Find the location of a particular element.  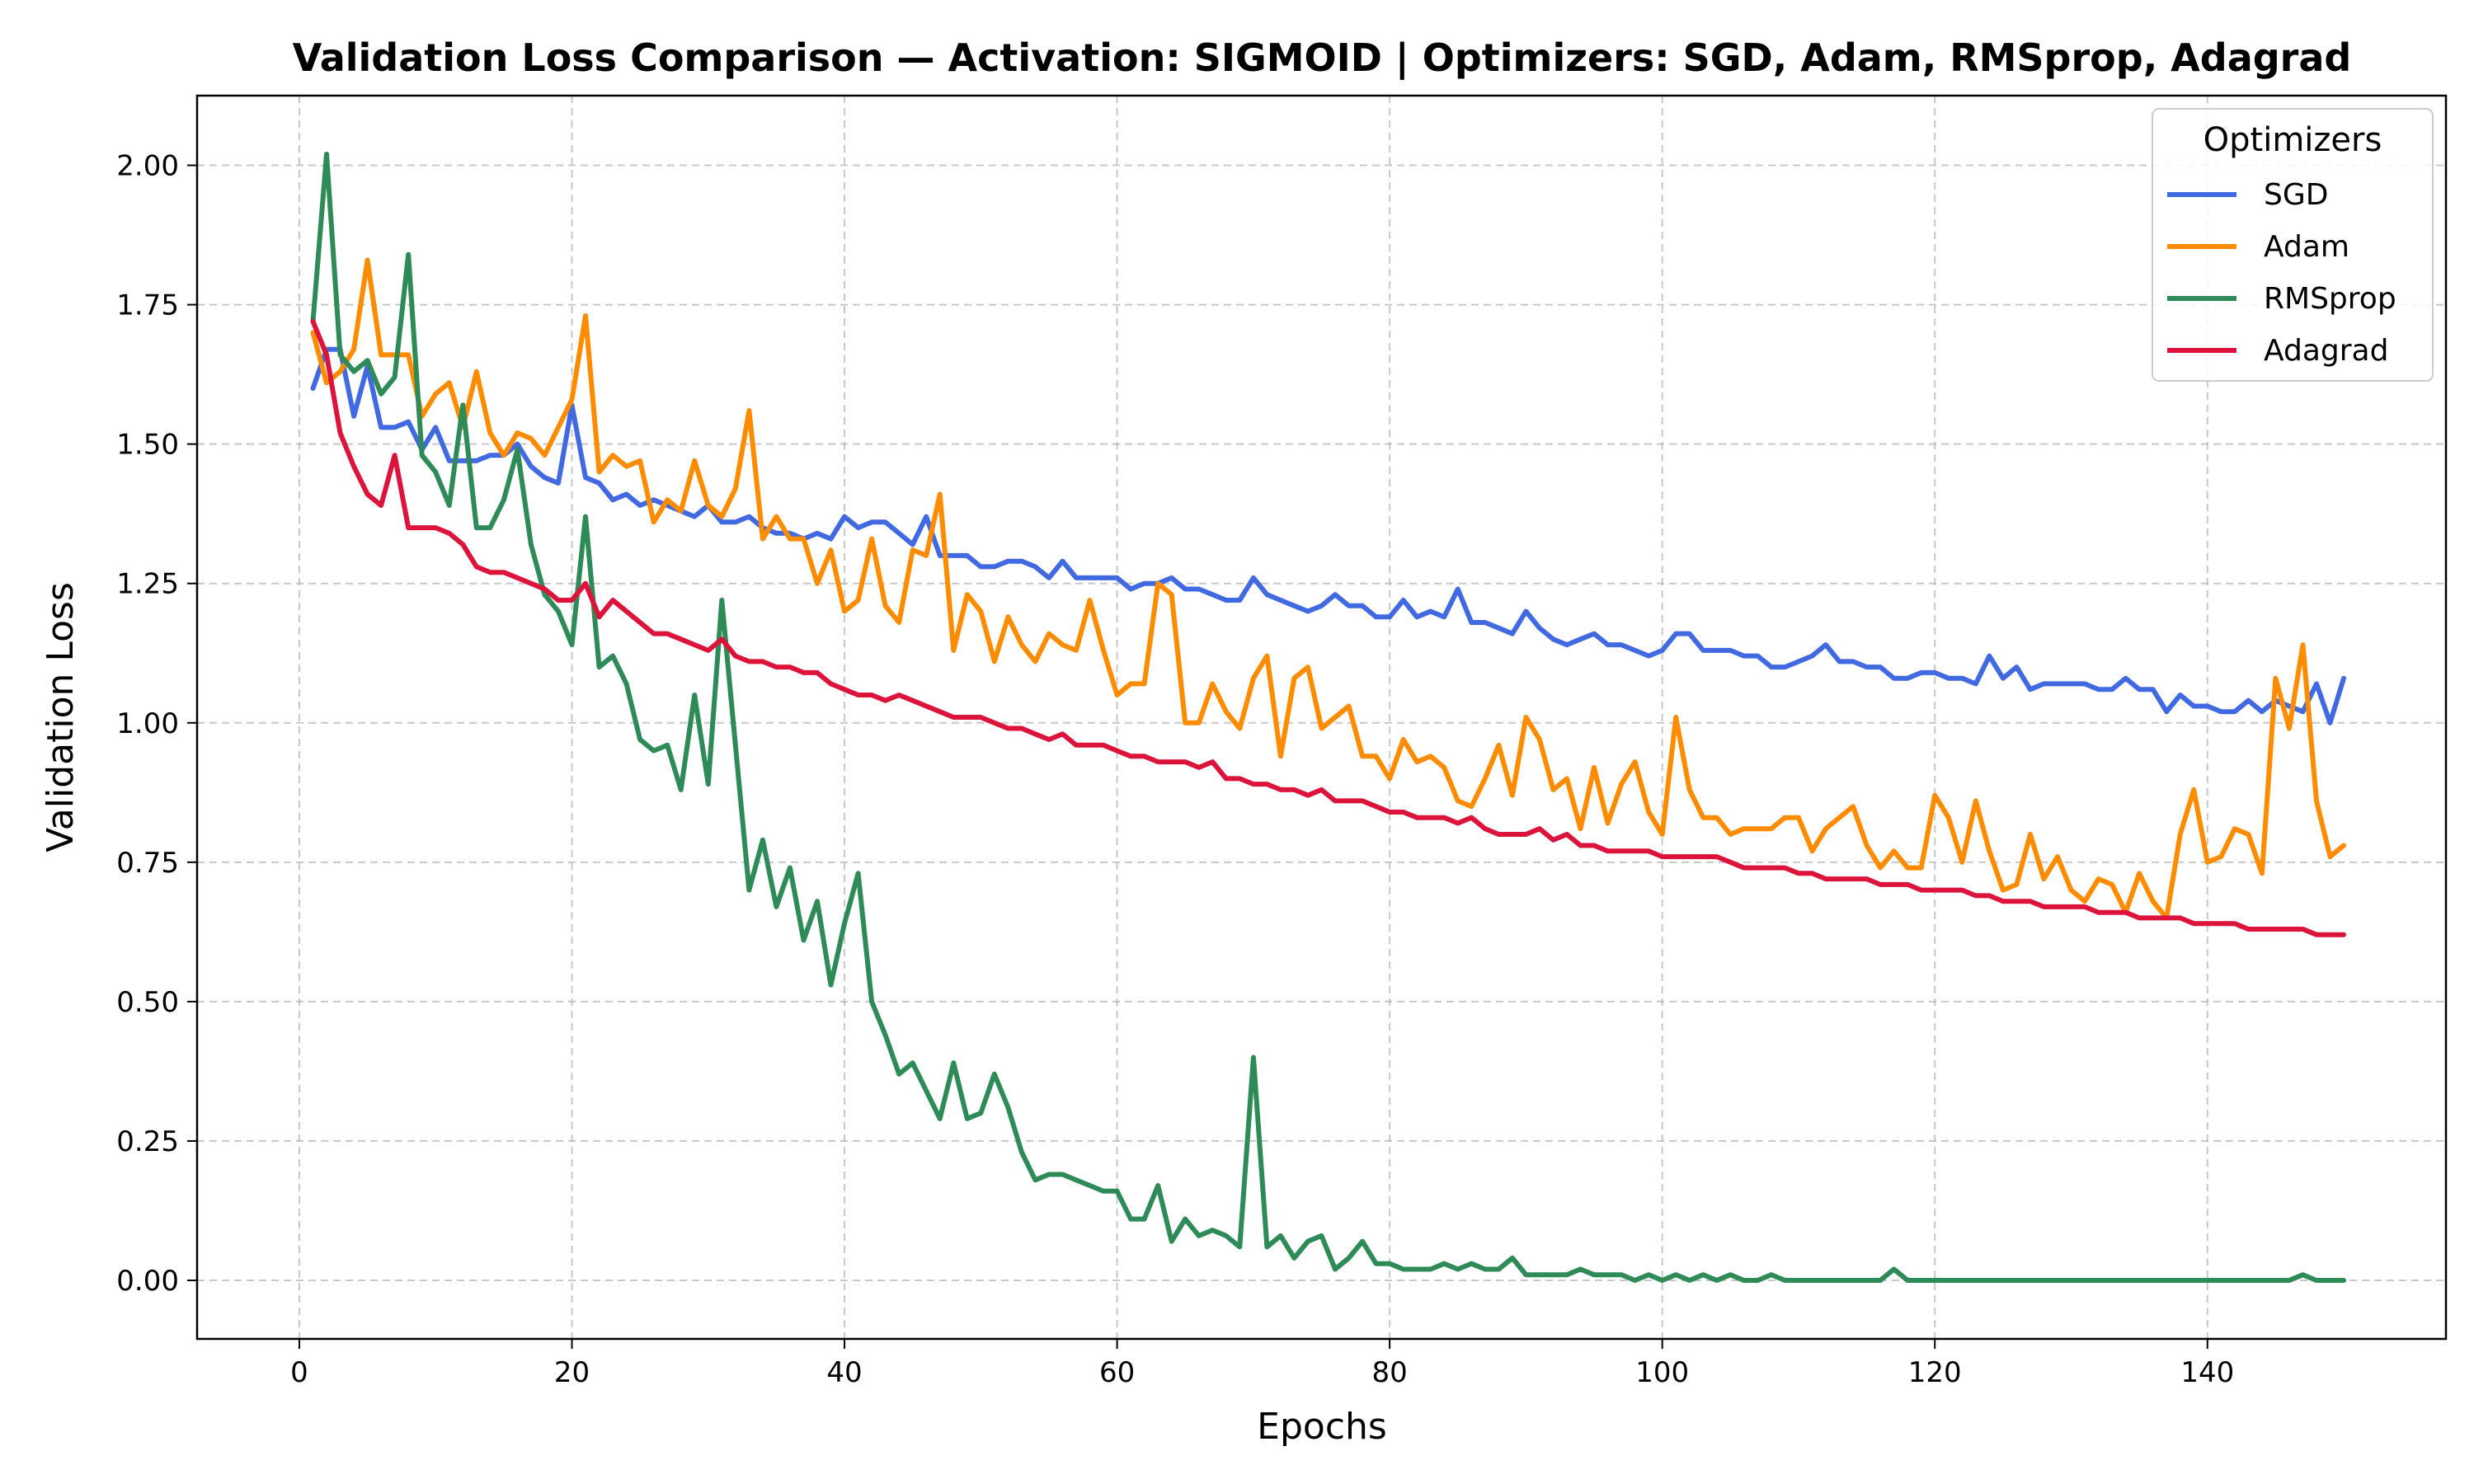

y-axis: 0.00 0.25 0.50 0.75 1.00 1.25 1.50 1.75 2.00 is located at coordinates (156, 724).